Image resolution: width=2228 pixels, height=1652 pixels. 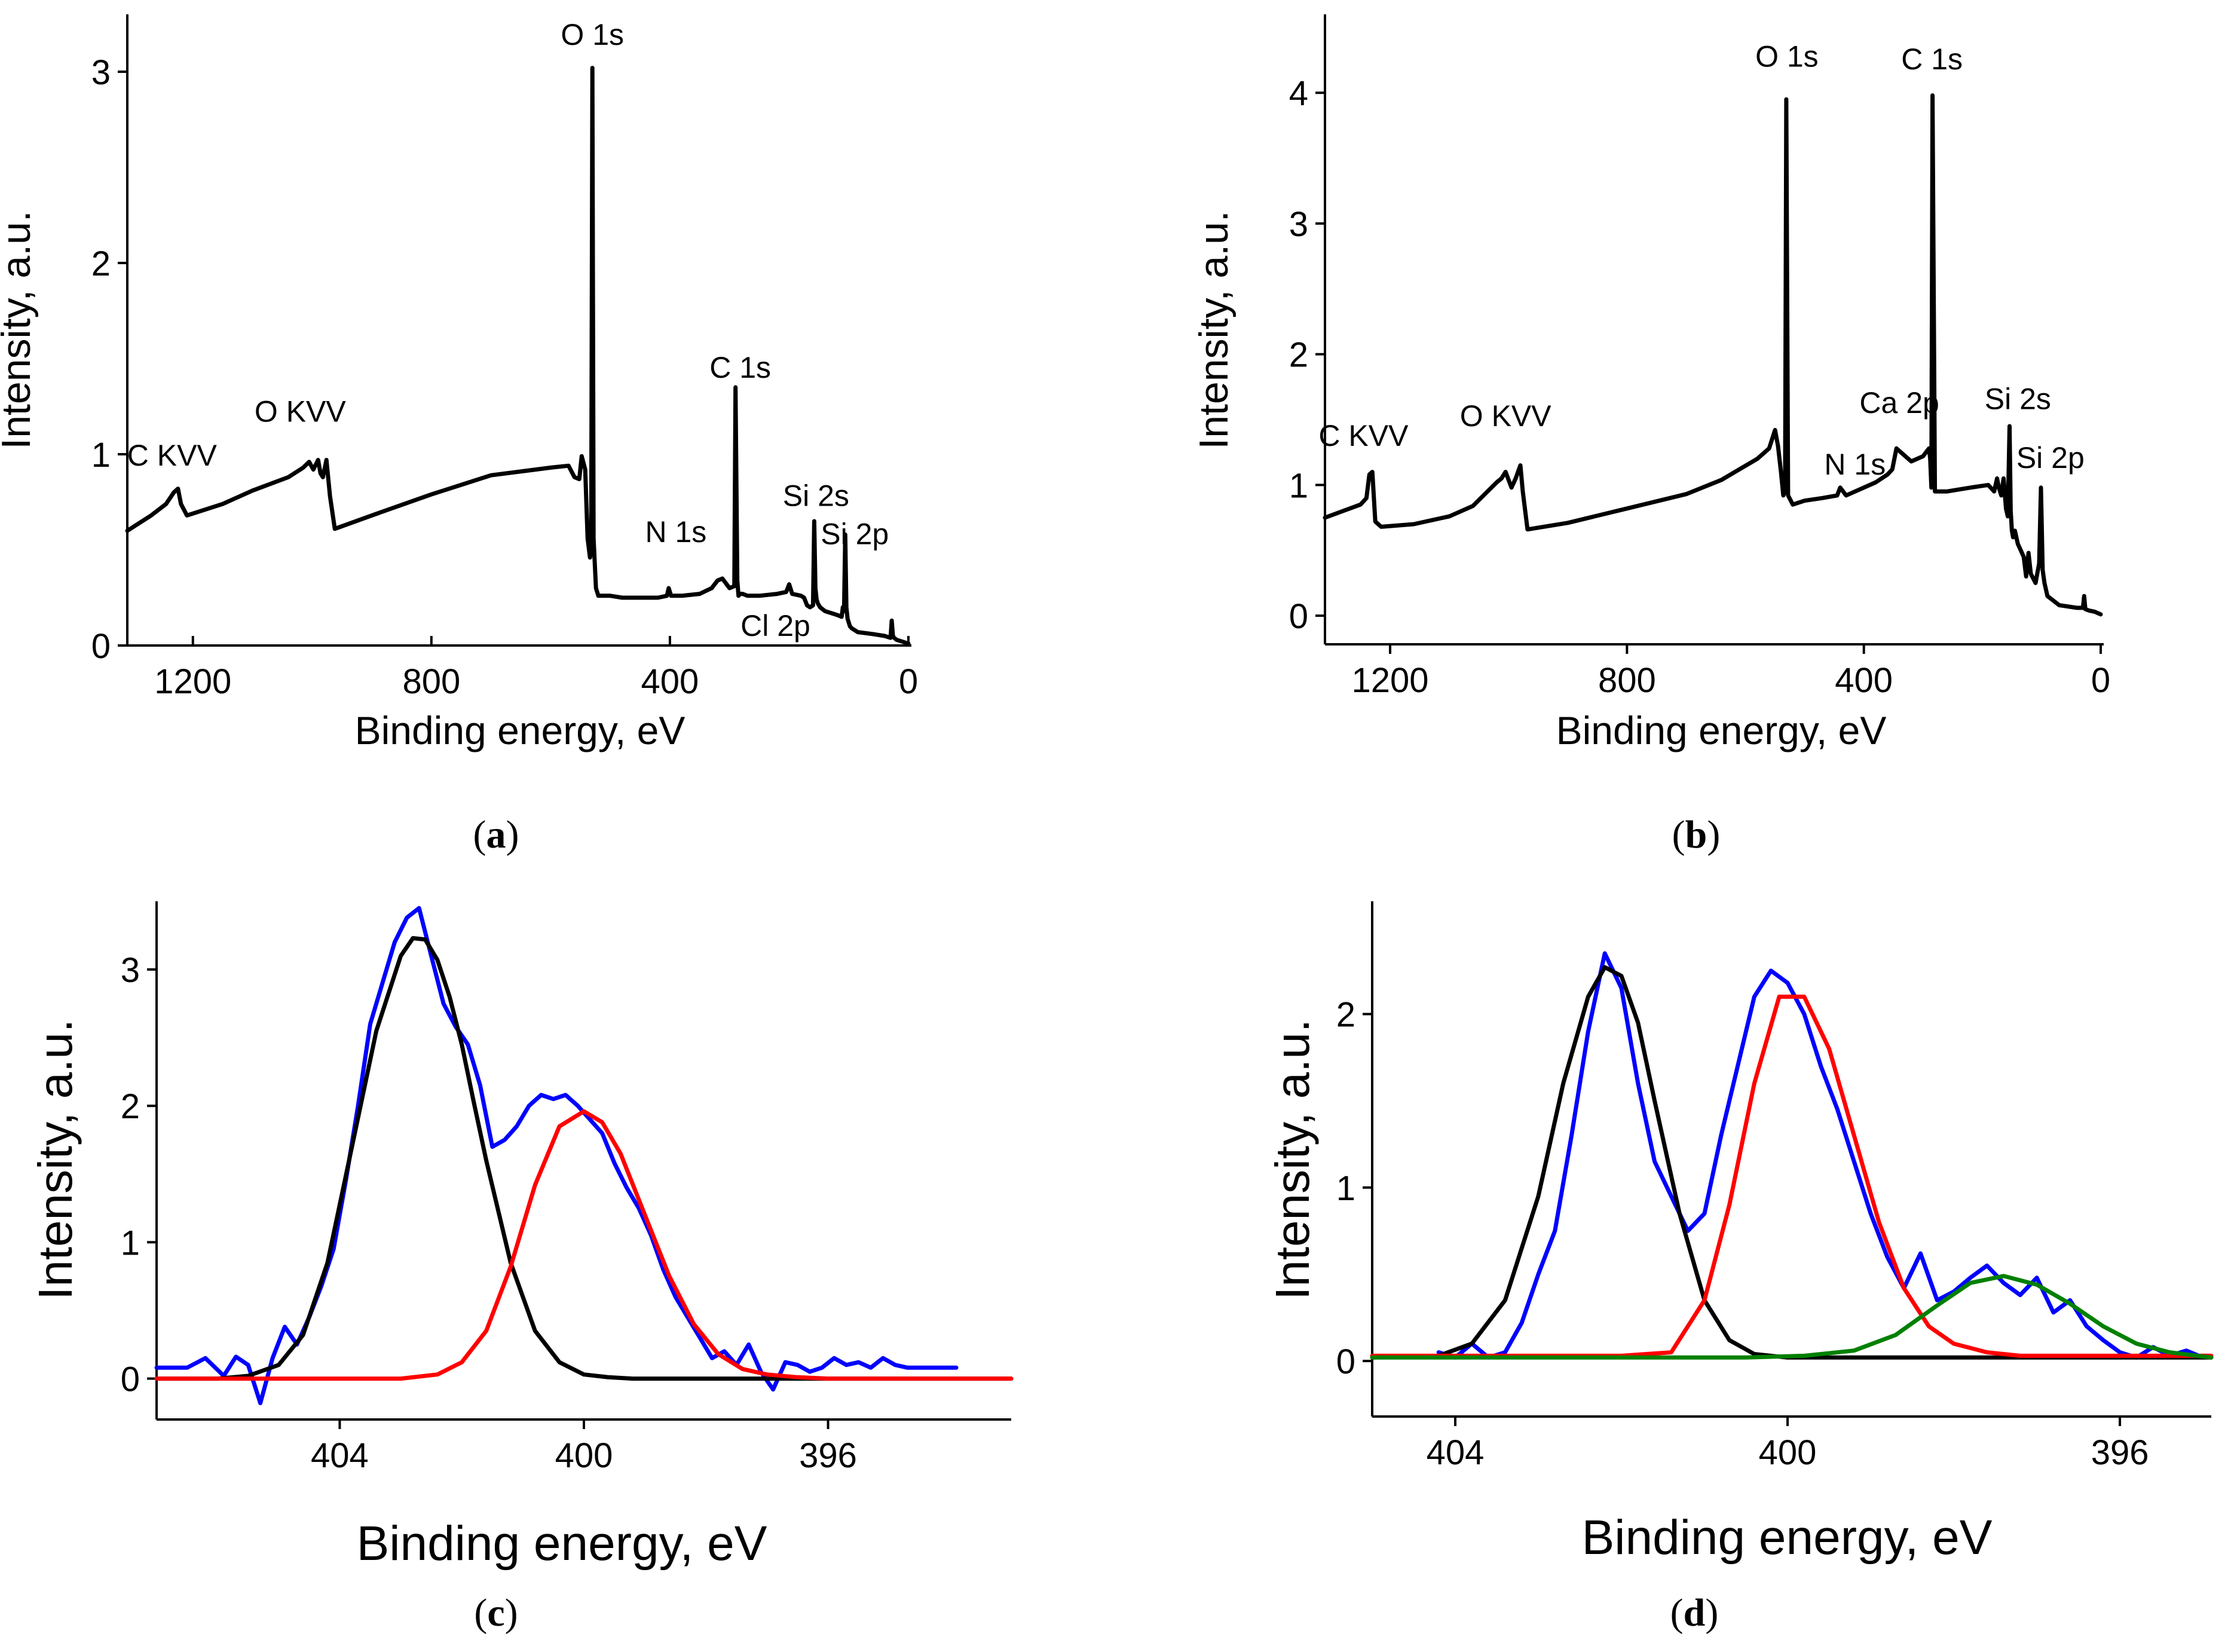 I want to click on peak-annotation: Cl 2p, so click(x=775, y=626).